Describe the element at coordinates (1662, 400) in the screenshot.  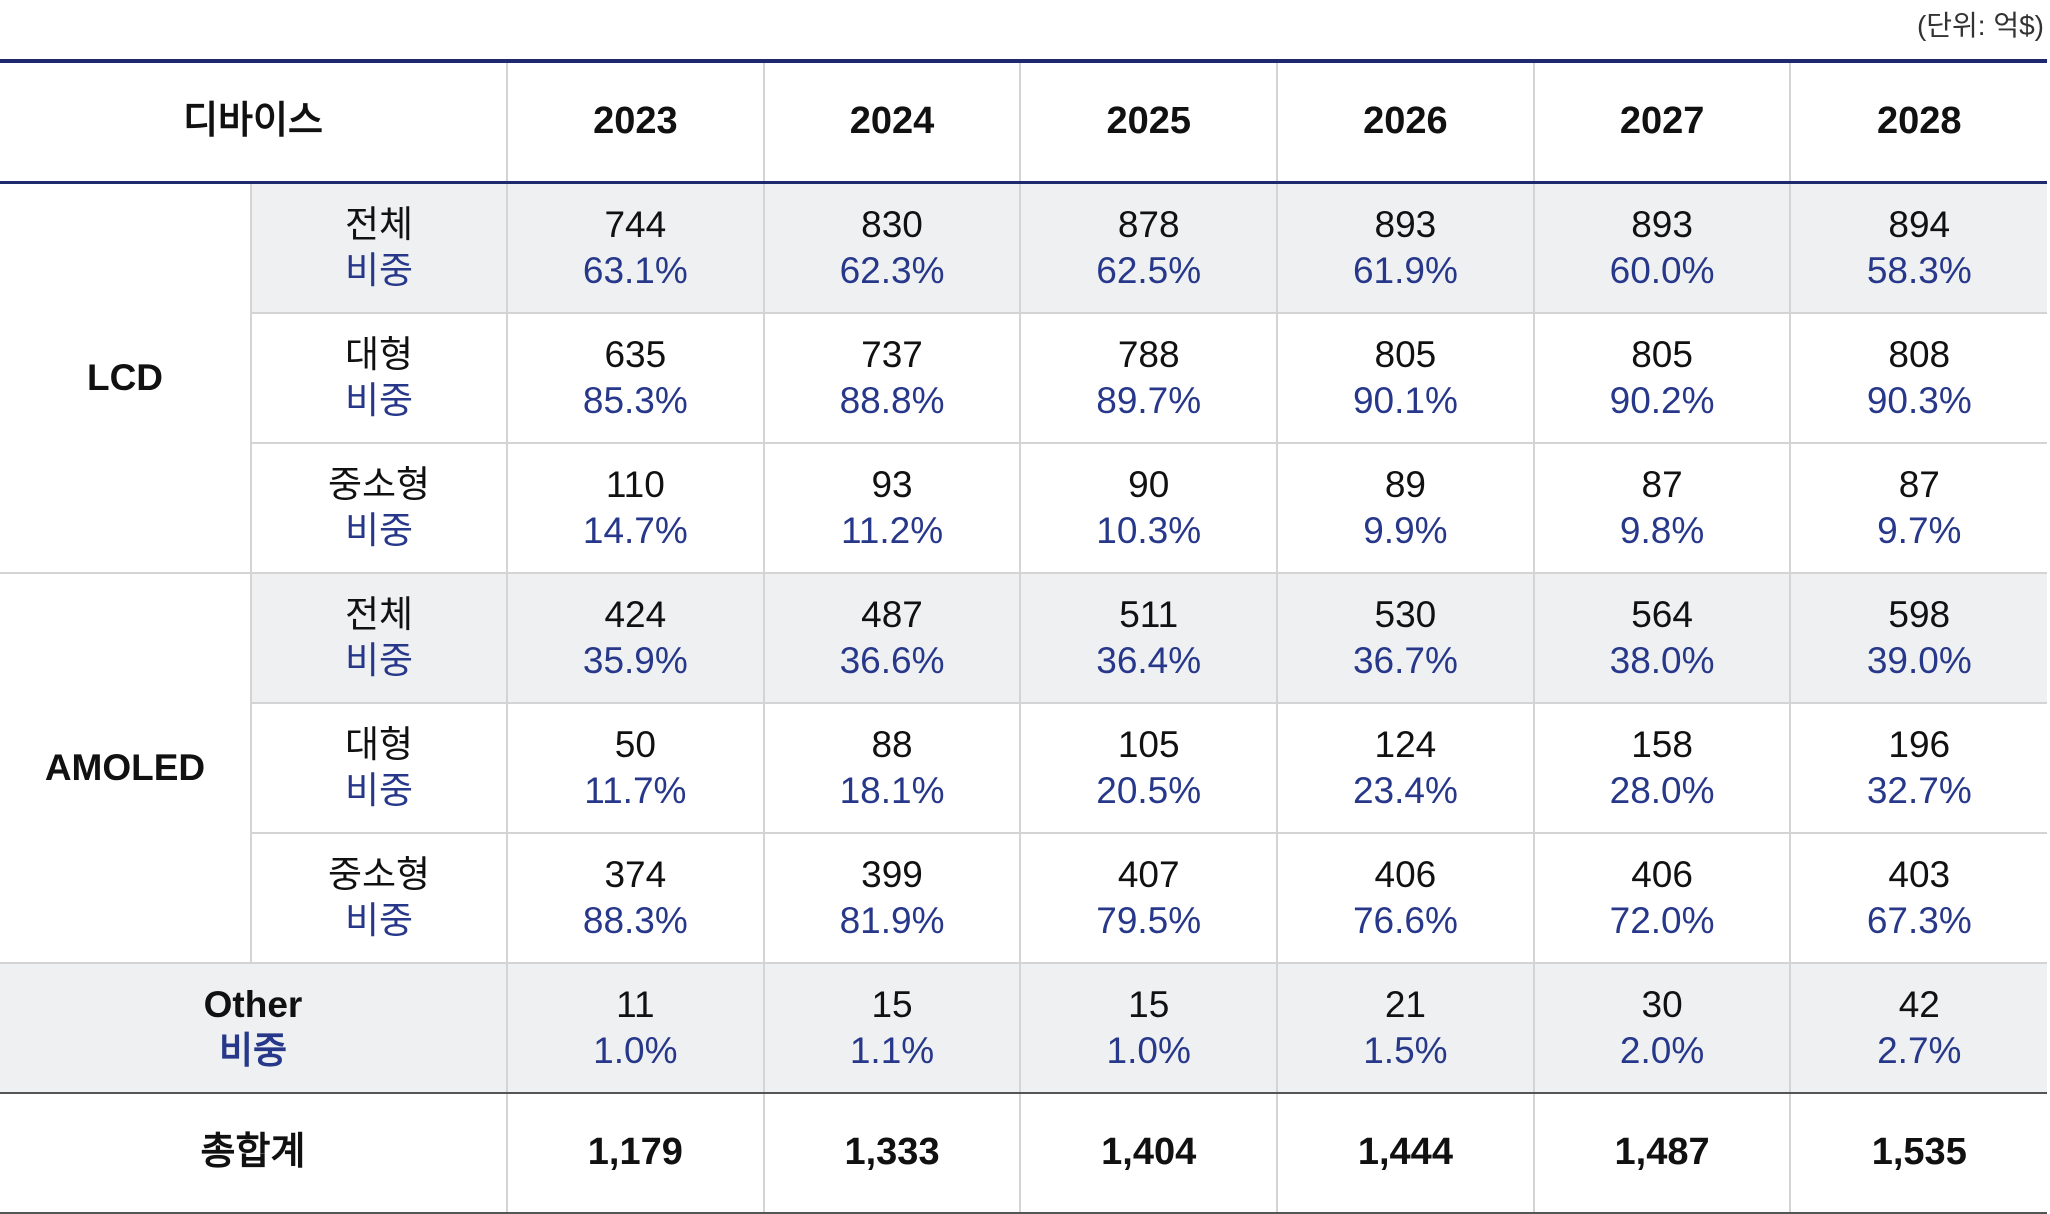
I see `cell-ratio: 90.2%` at that location.